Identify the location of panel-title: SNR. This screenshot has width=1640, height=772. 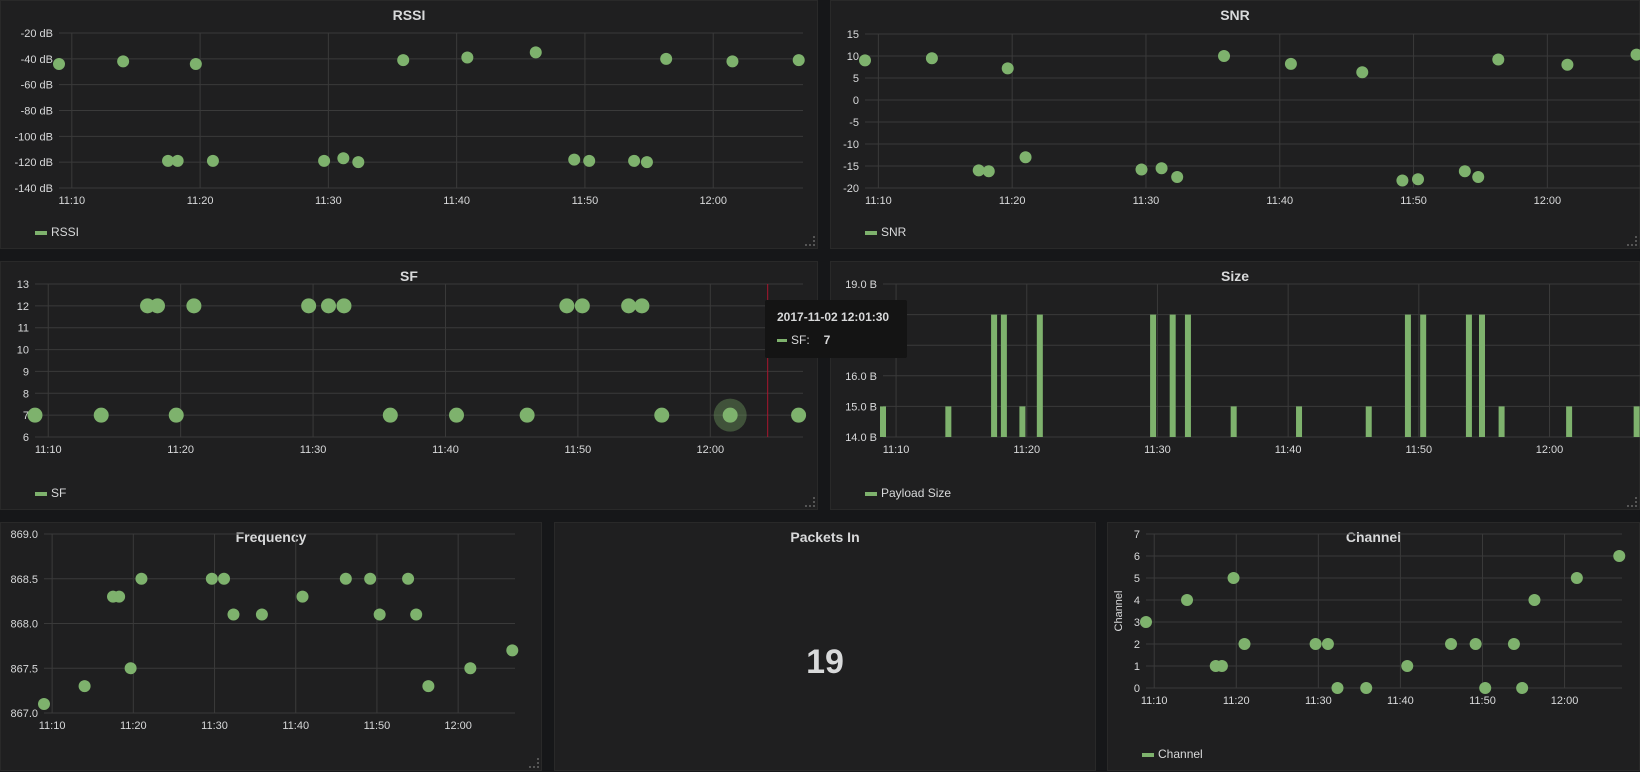
(1235, 15).